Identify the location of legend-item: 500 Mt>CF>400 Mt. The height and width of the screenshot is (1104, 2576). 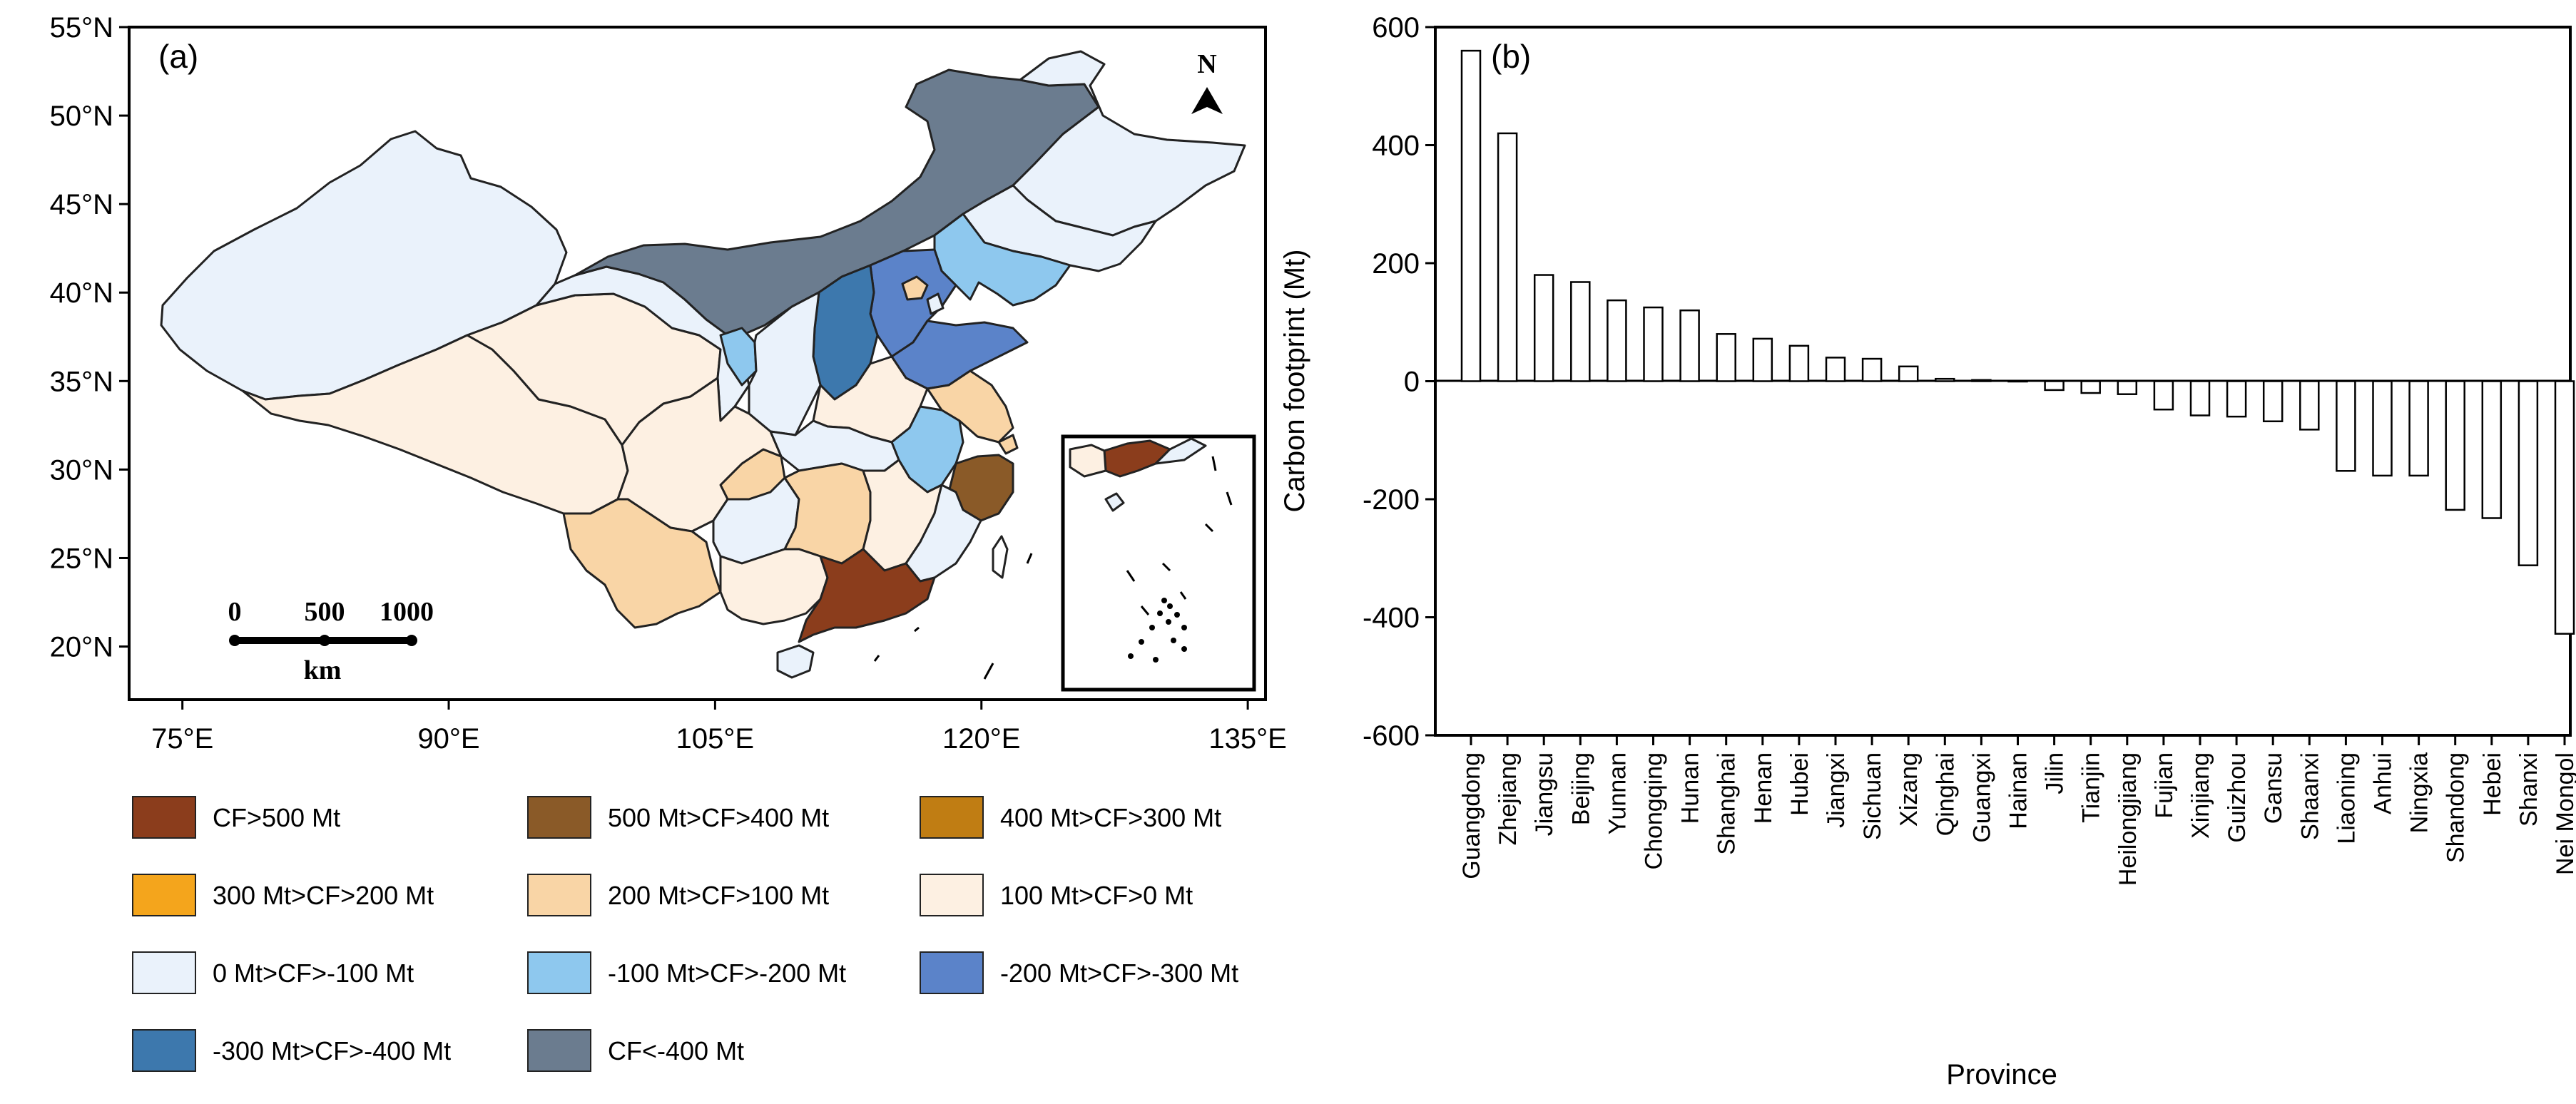
(678, 818).